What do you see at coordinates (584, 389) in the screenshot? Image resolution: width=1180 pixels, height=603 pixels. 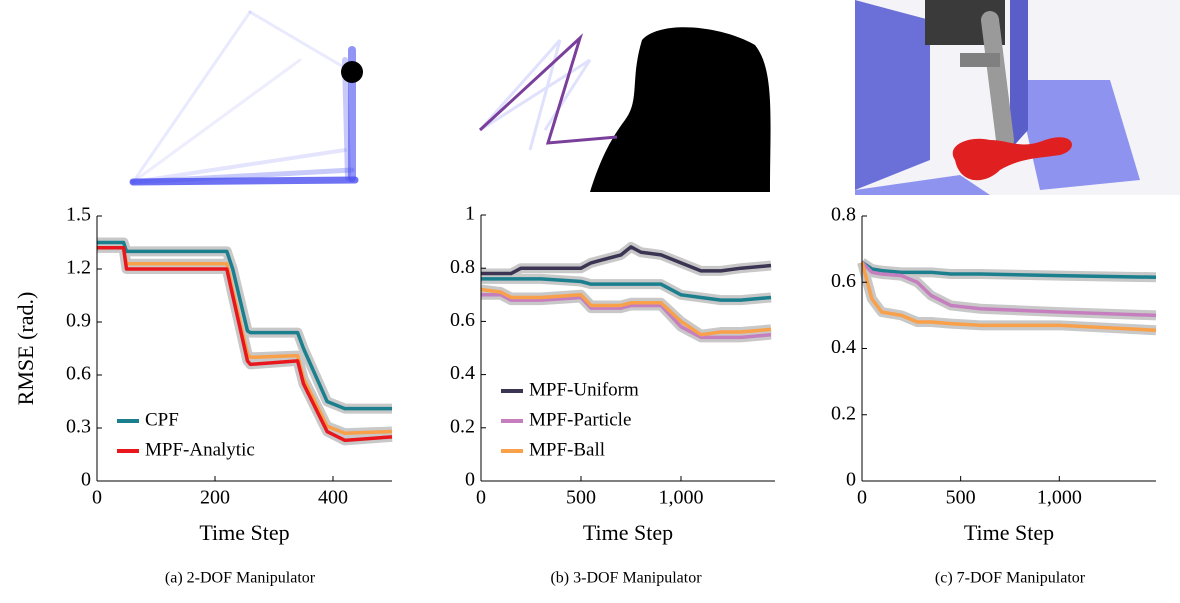 I see `legend-label: MPF-Uniform` at bounding box center [584, 389].